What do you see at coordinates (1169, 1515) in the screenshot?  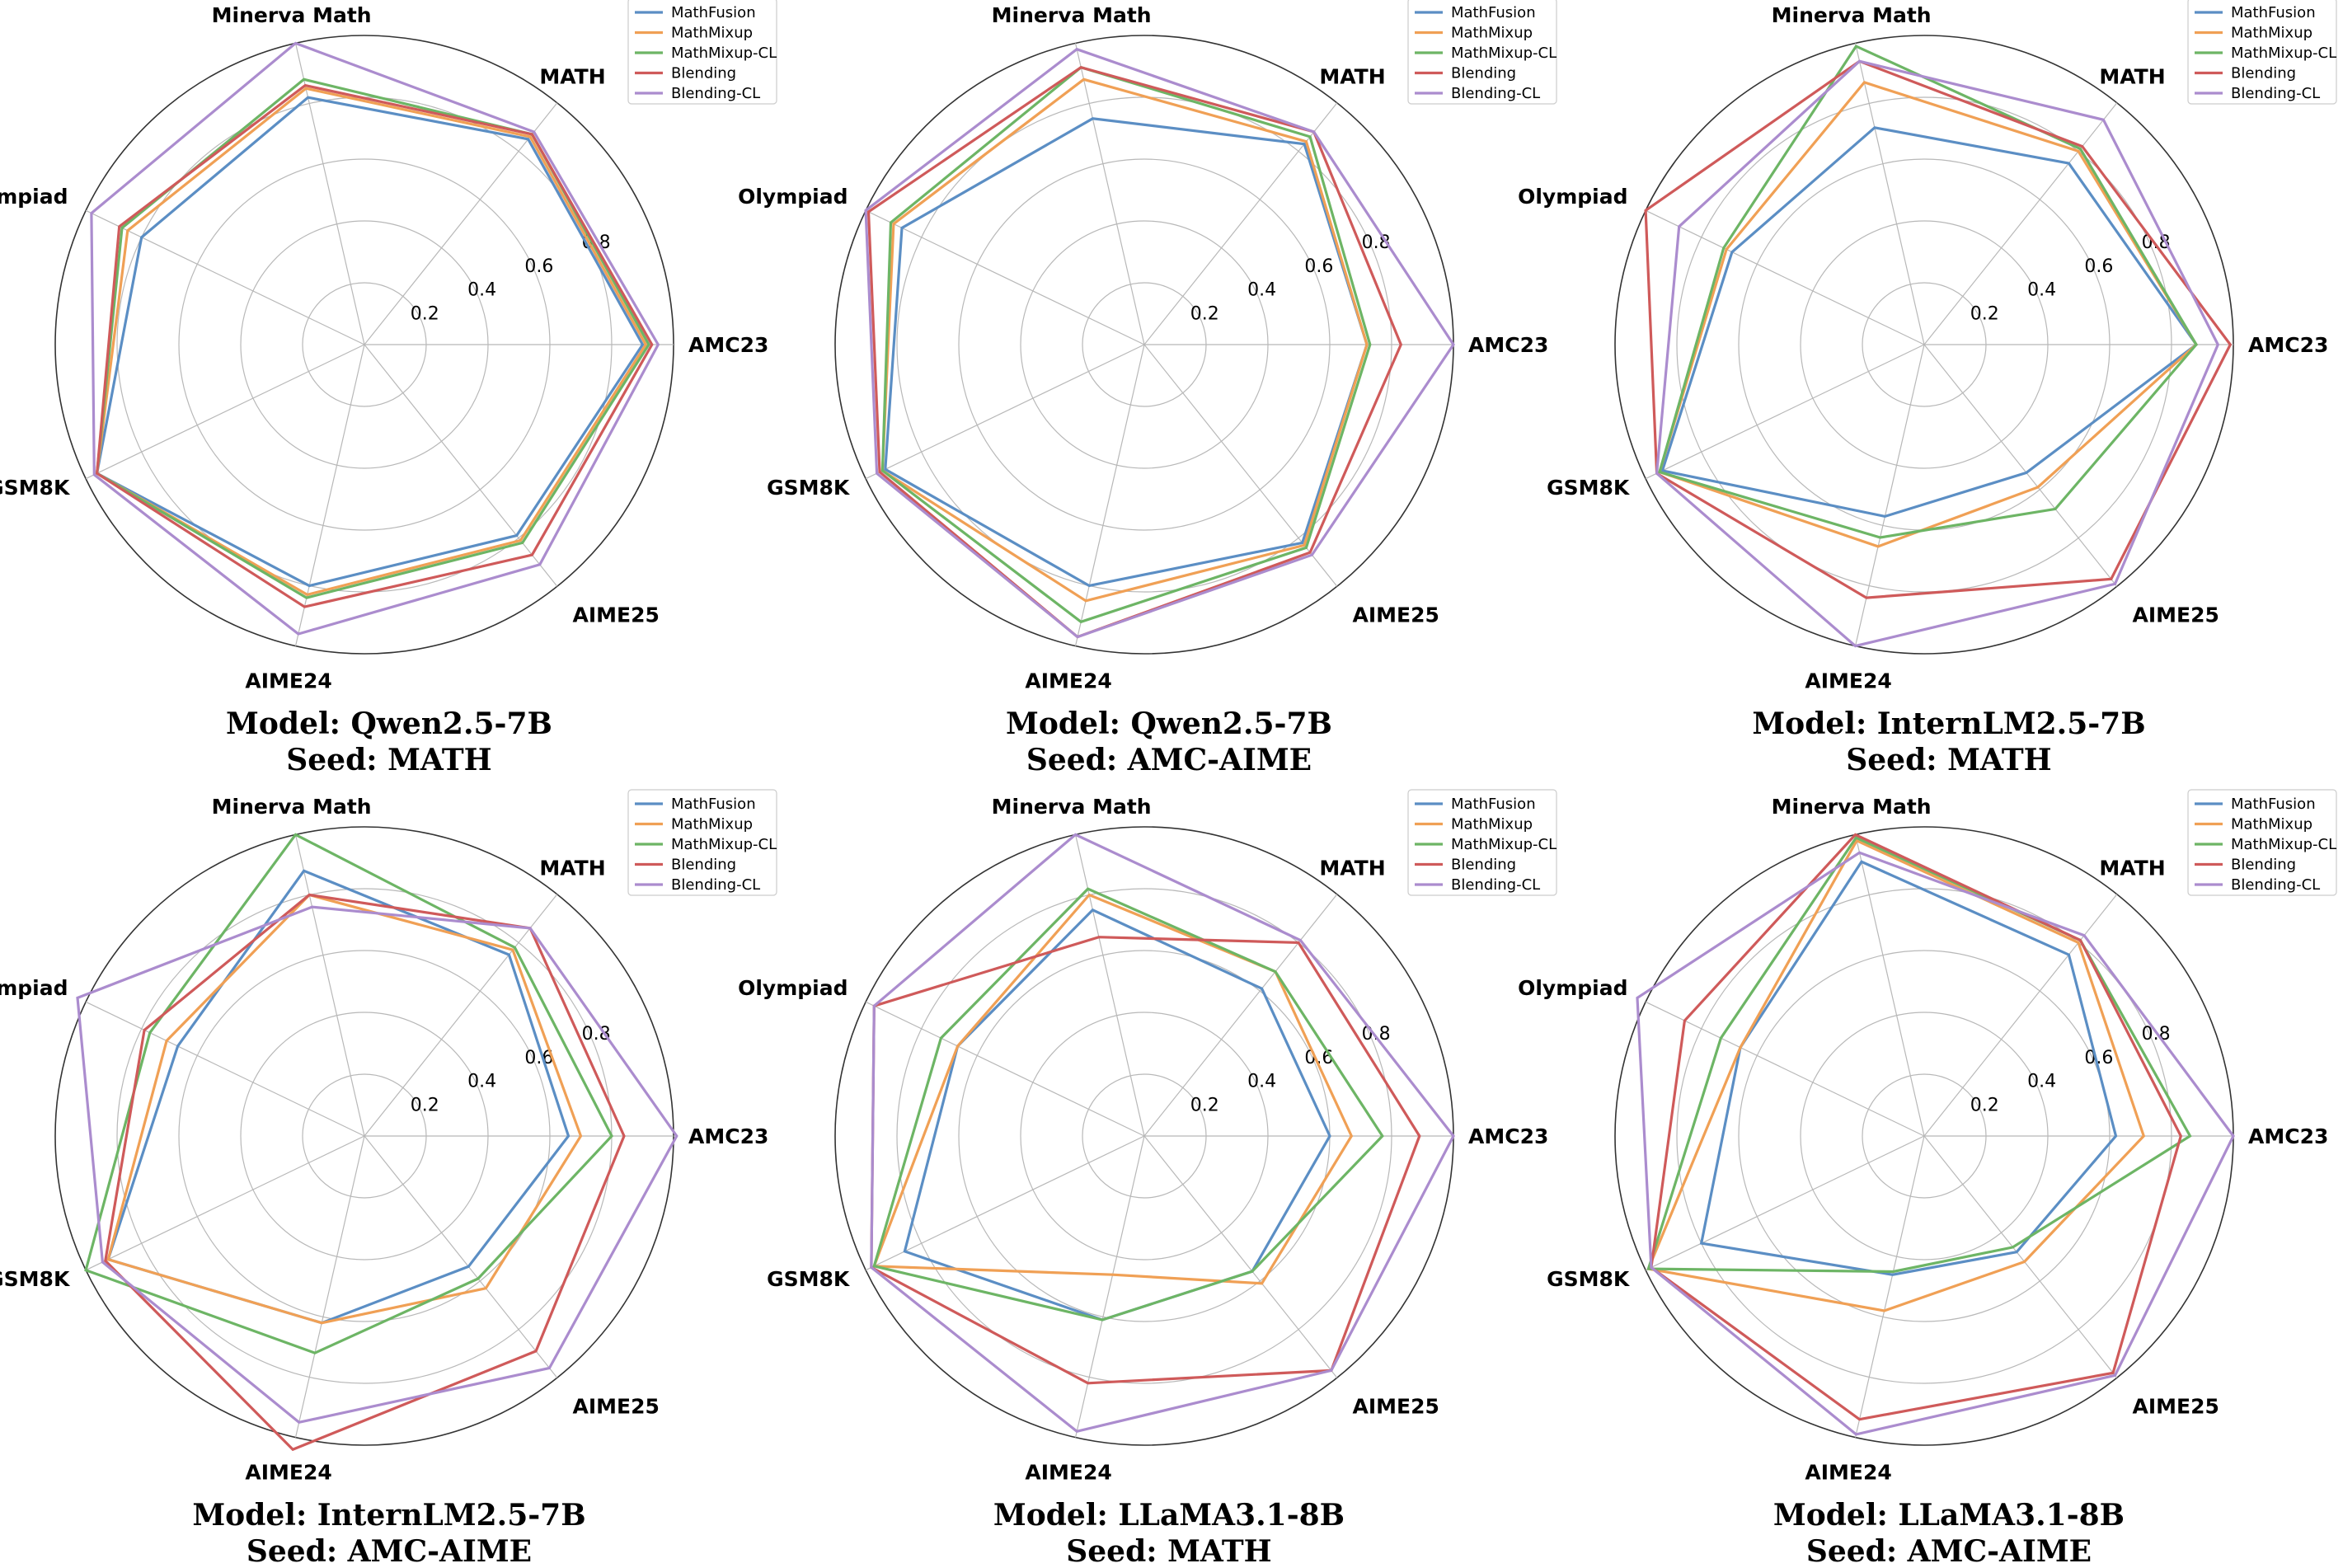 I see `caption-model: Model: LLaMA3.1-8B` at bounding box center [1169, 1515].